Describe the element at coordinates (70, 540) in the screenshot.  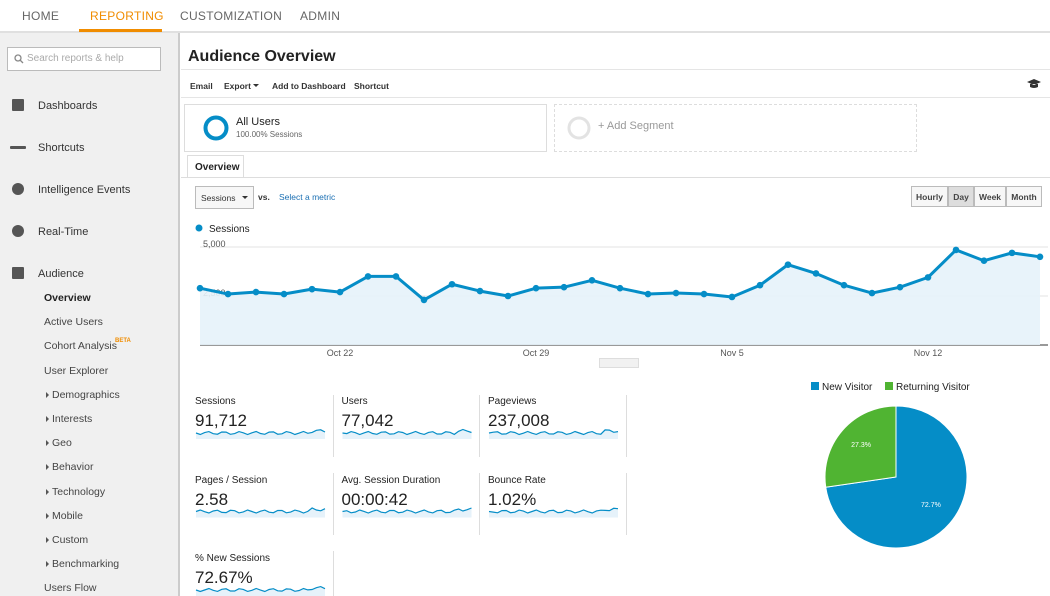
I see `nav-subitem: Custom` at that location.